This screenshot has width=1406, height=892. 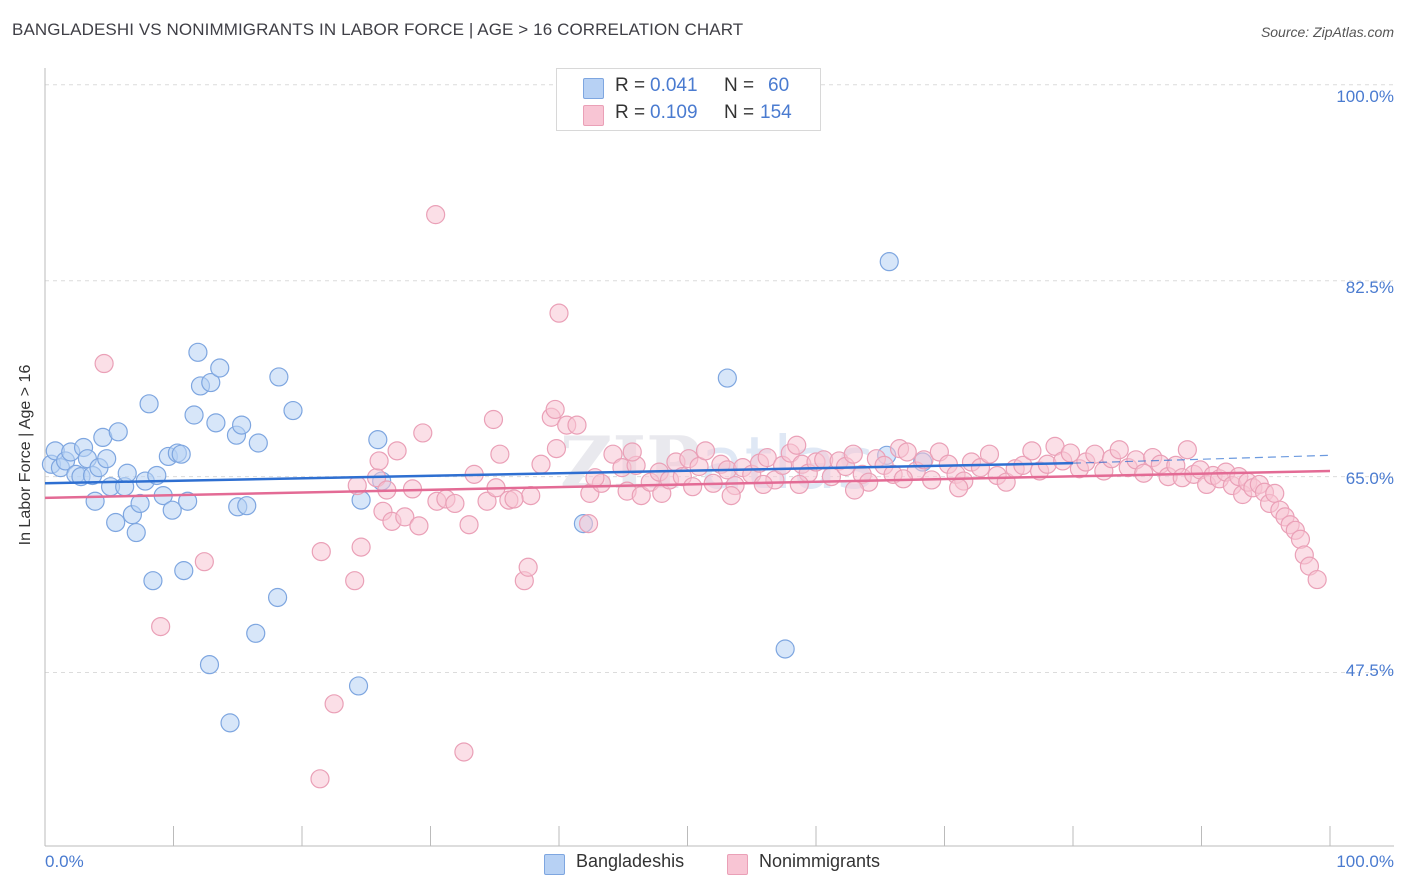 I want to click on blue-swatch, so click(x=593, y=88).